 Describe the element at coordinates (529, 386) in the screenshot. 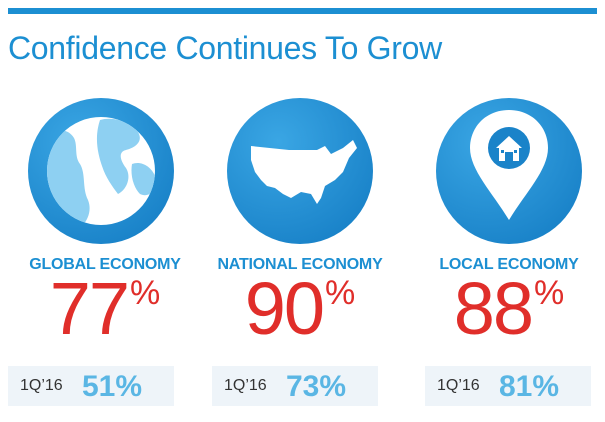

I see `comparison-value: 81%` at that location.